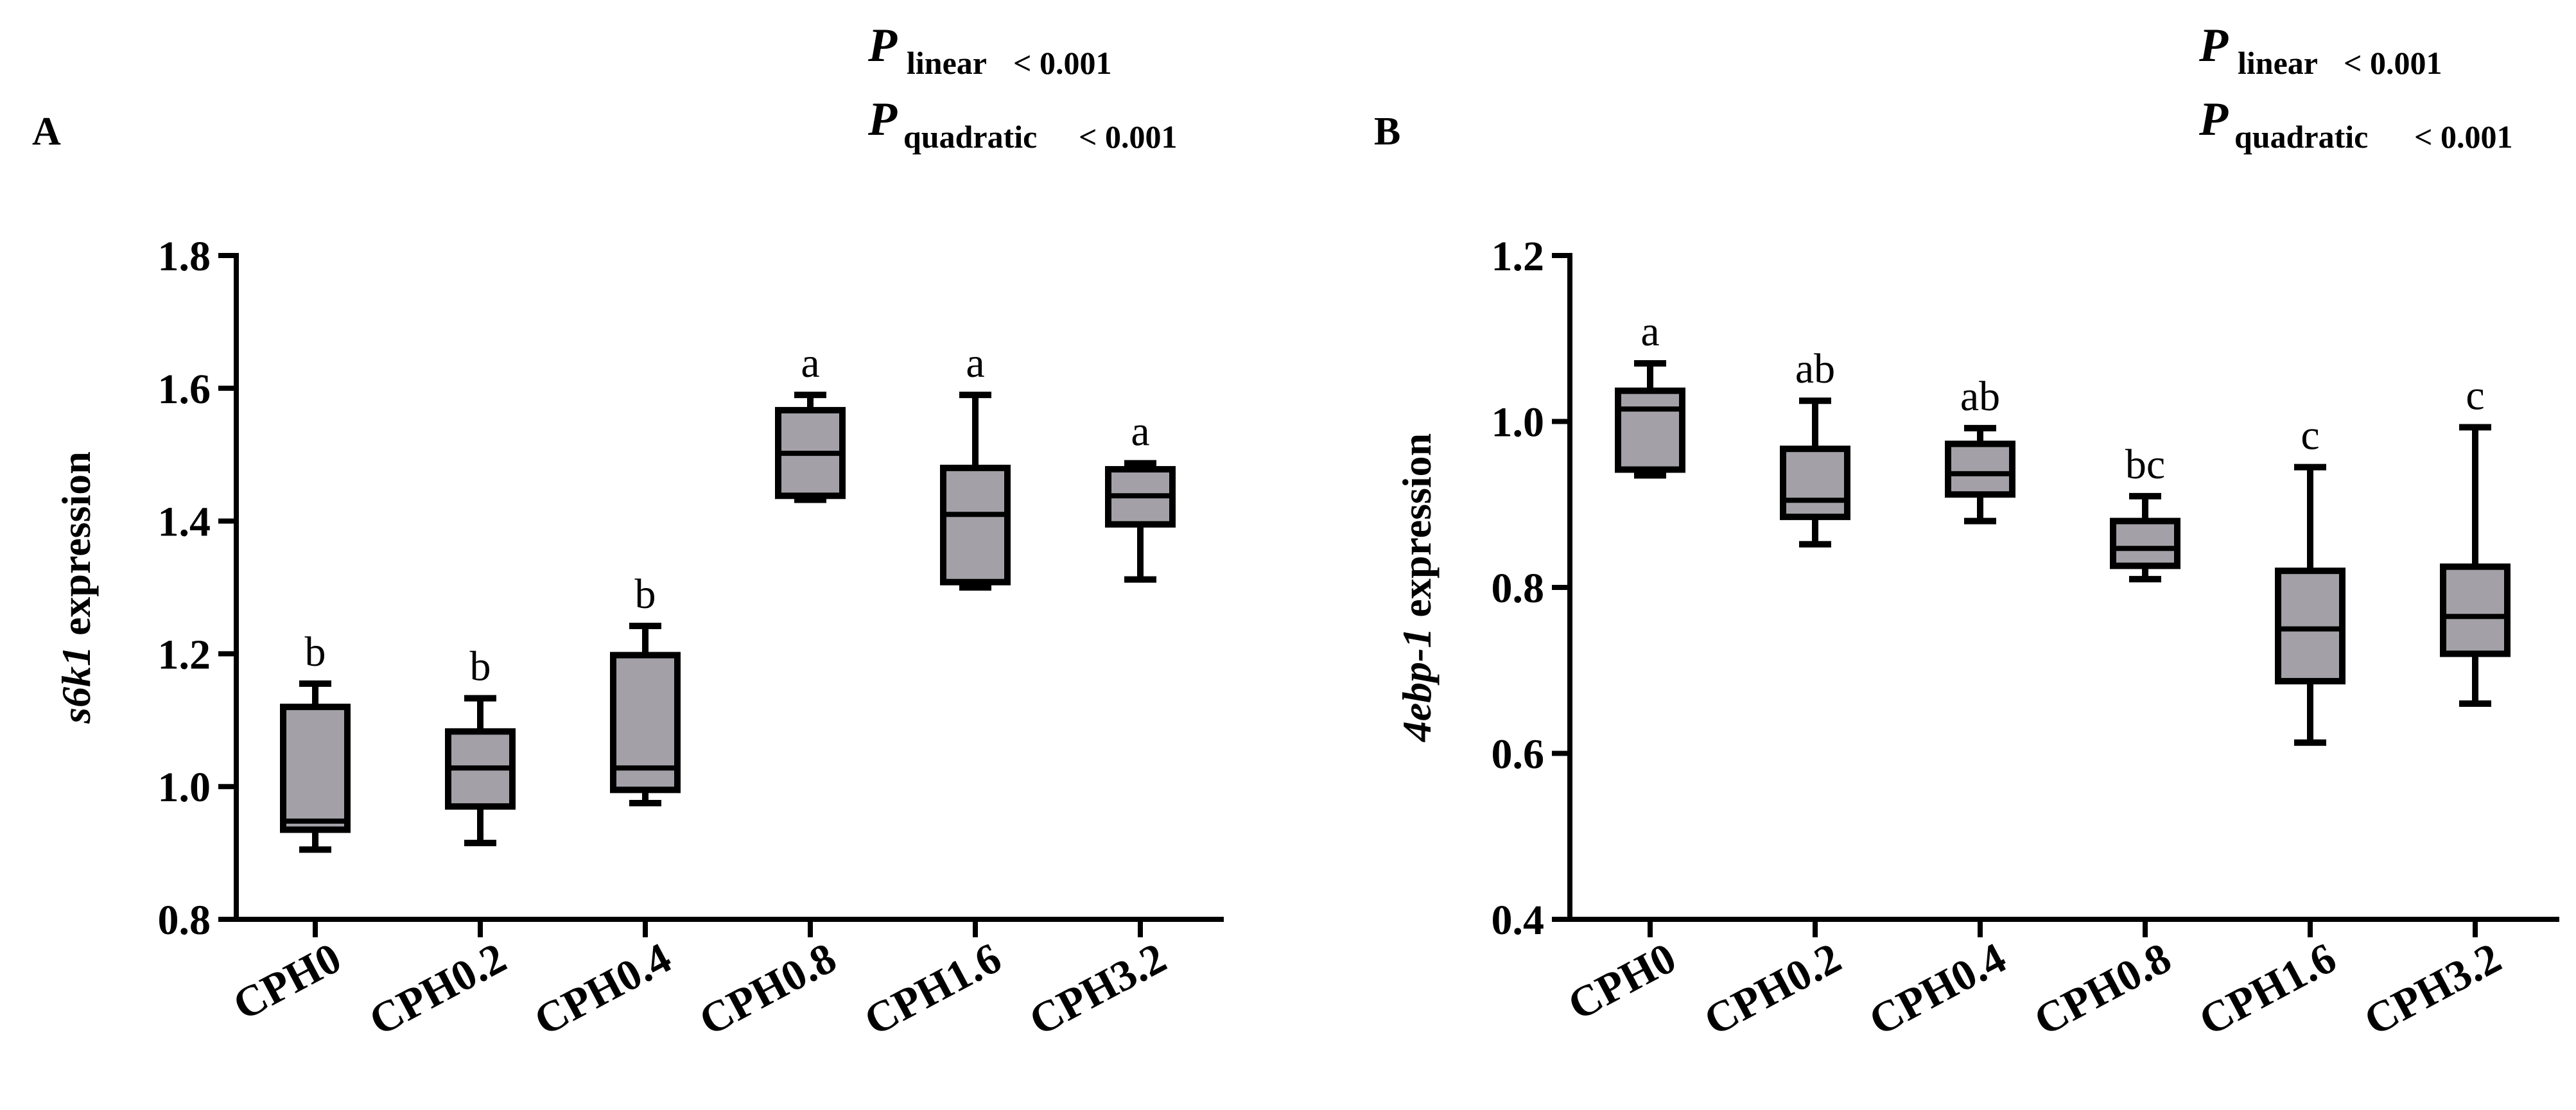 The height and width of the screenshot is (1110, 2576). Describe the element at coordinates (2432, 989) in the screenshot. I see `x-tick-label-b-5: CPH3.2` at that location.